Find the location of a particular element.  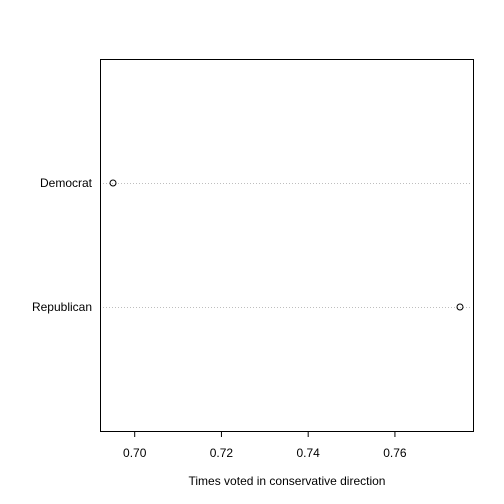

category-label: Democrat is located at coordinates (66, 183).